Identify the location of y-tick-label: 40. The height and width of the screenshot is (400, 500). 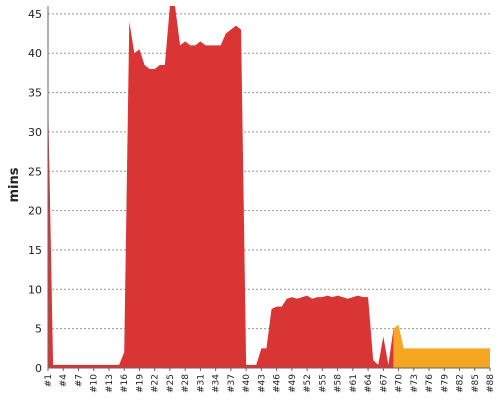
(35, 53).